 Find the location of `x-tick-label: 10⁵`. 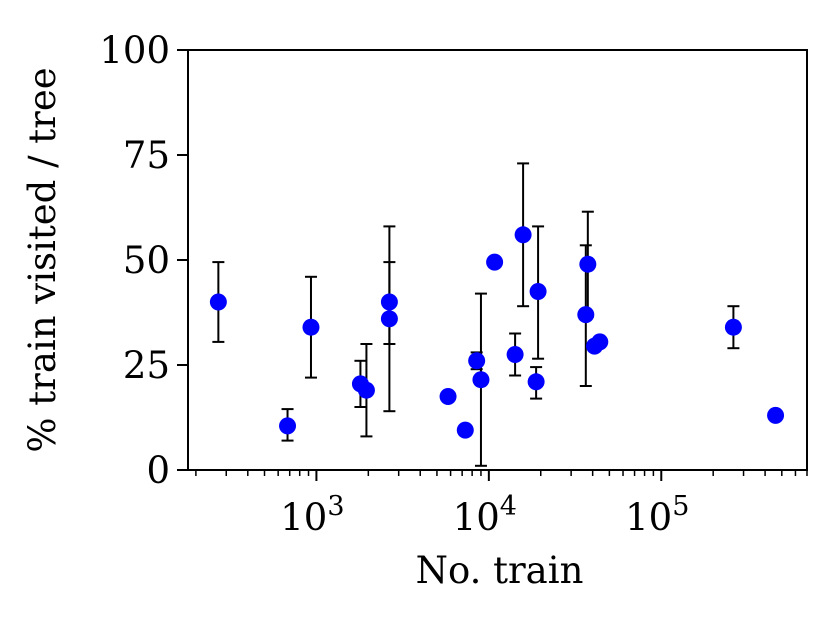

x-tick-label: 10⁵ is located at coordinates (657, 515).